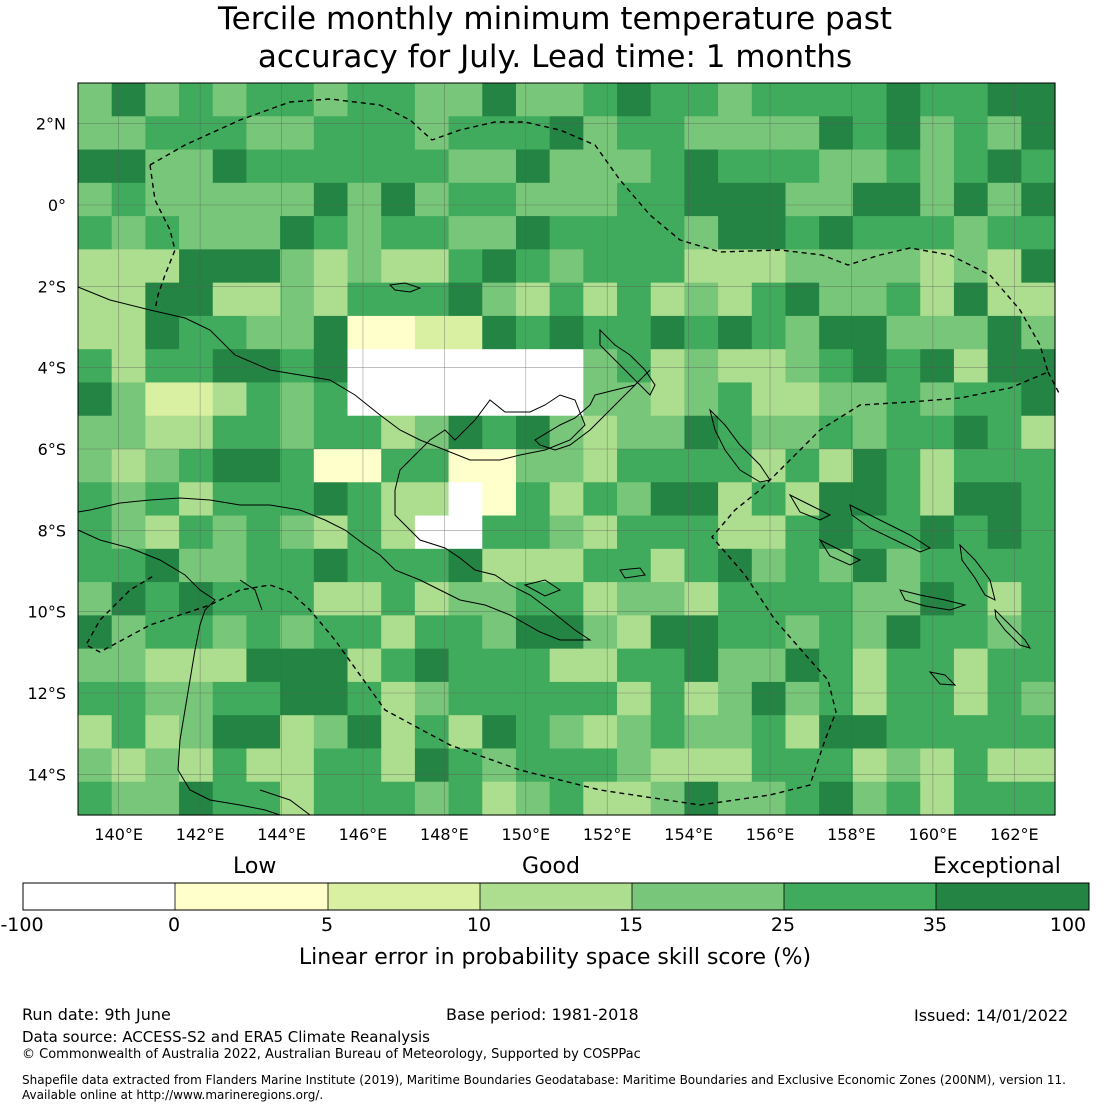  What do you see at coordinates (52, 530) in the screenshot?
I see `lat-tick-label: 8°S` at bounding box center [52, 530].